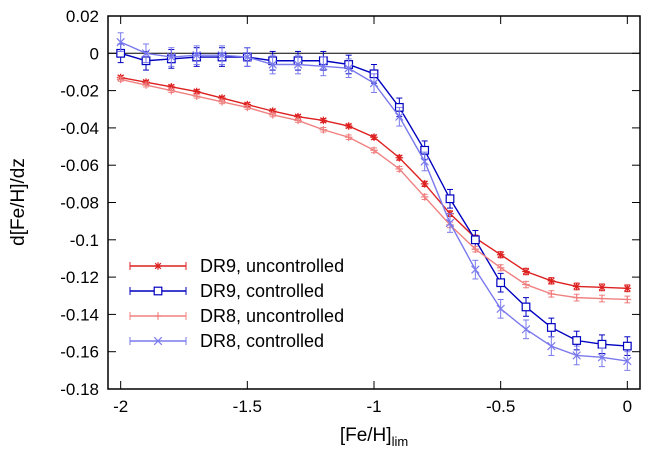 The image size is (662, 452). Describe the element at coordinates (82, 16) in the screenshot. I see `y-tick-label: 0.02` at that location.